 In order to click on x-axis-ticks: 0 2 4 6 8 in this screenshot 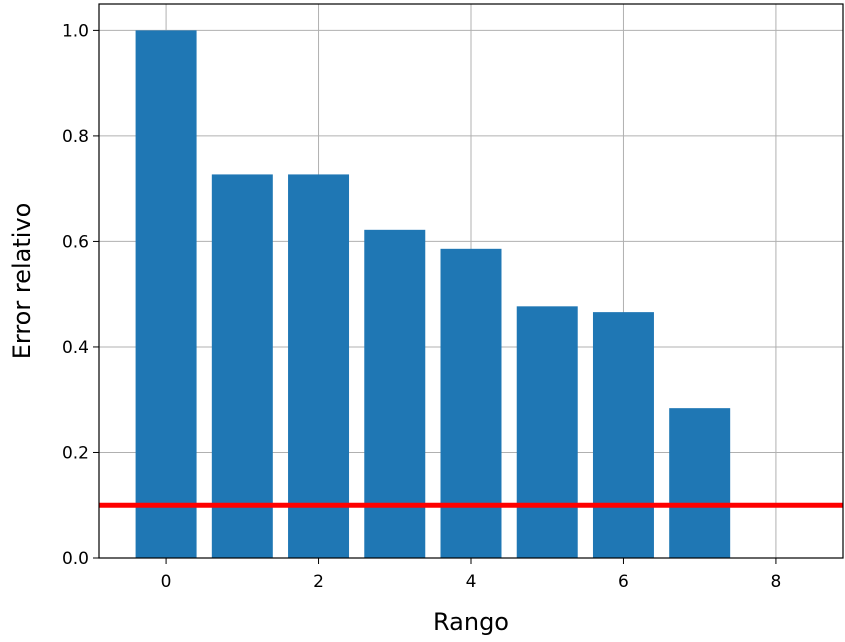, I will do `click(471, 575)`.